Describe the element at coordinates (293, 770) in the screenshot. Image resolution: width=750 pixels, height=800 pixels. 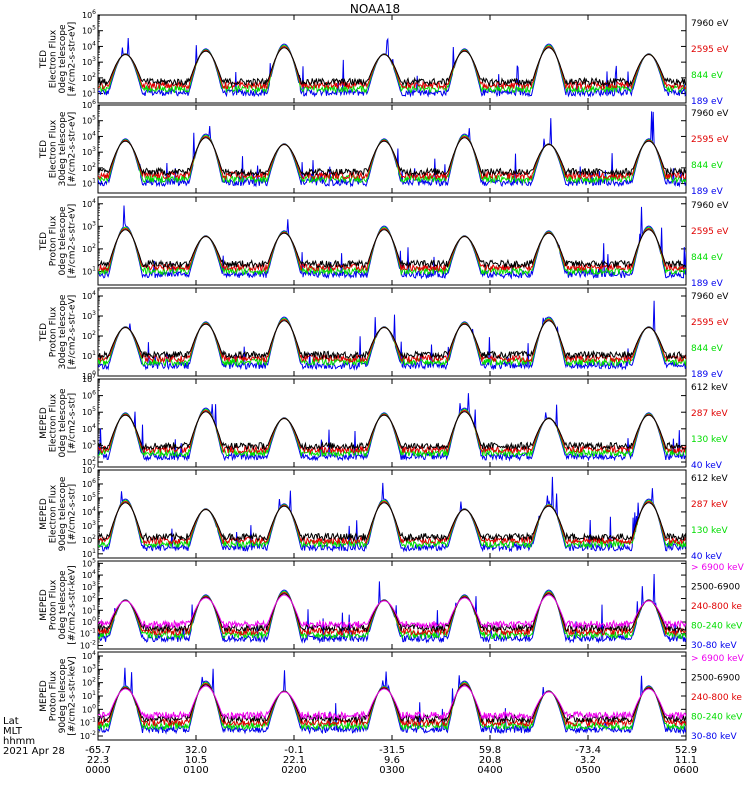
I see `x-tick-label-hhmm: 0200` at that location.